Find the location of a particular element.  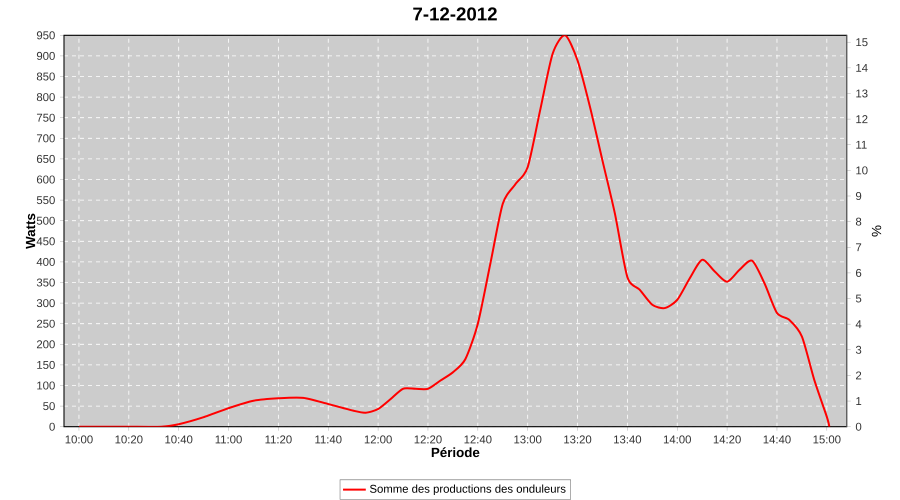

chart-title: 7-12-2012 is located at coordinates (455, 14).